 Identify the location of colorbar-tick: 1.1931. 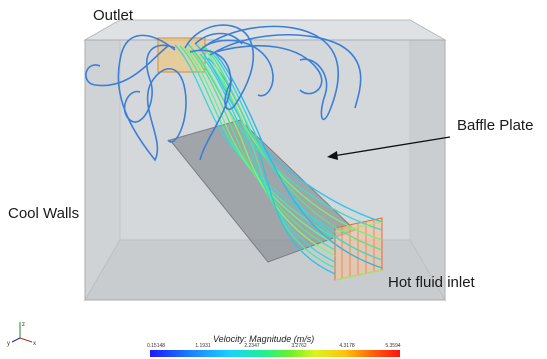
(203, 346).